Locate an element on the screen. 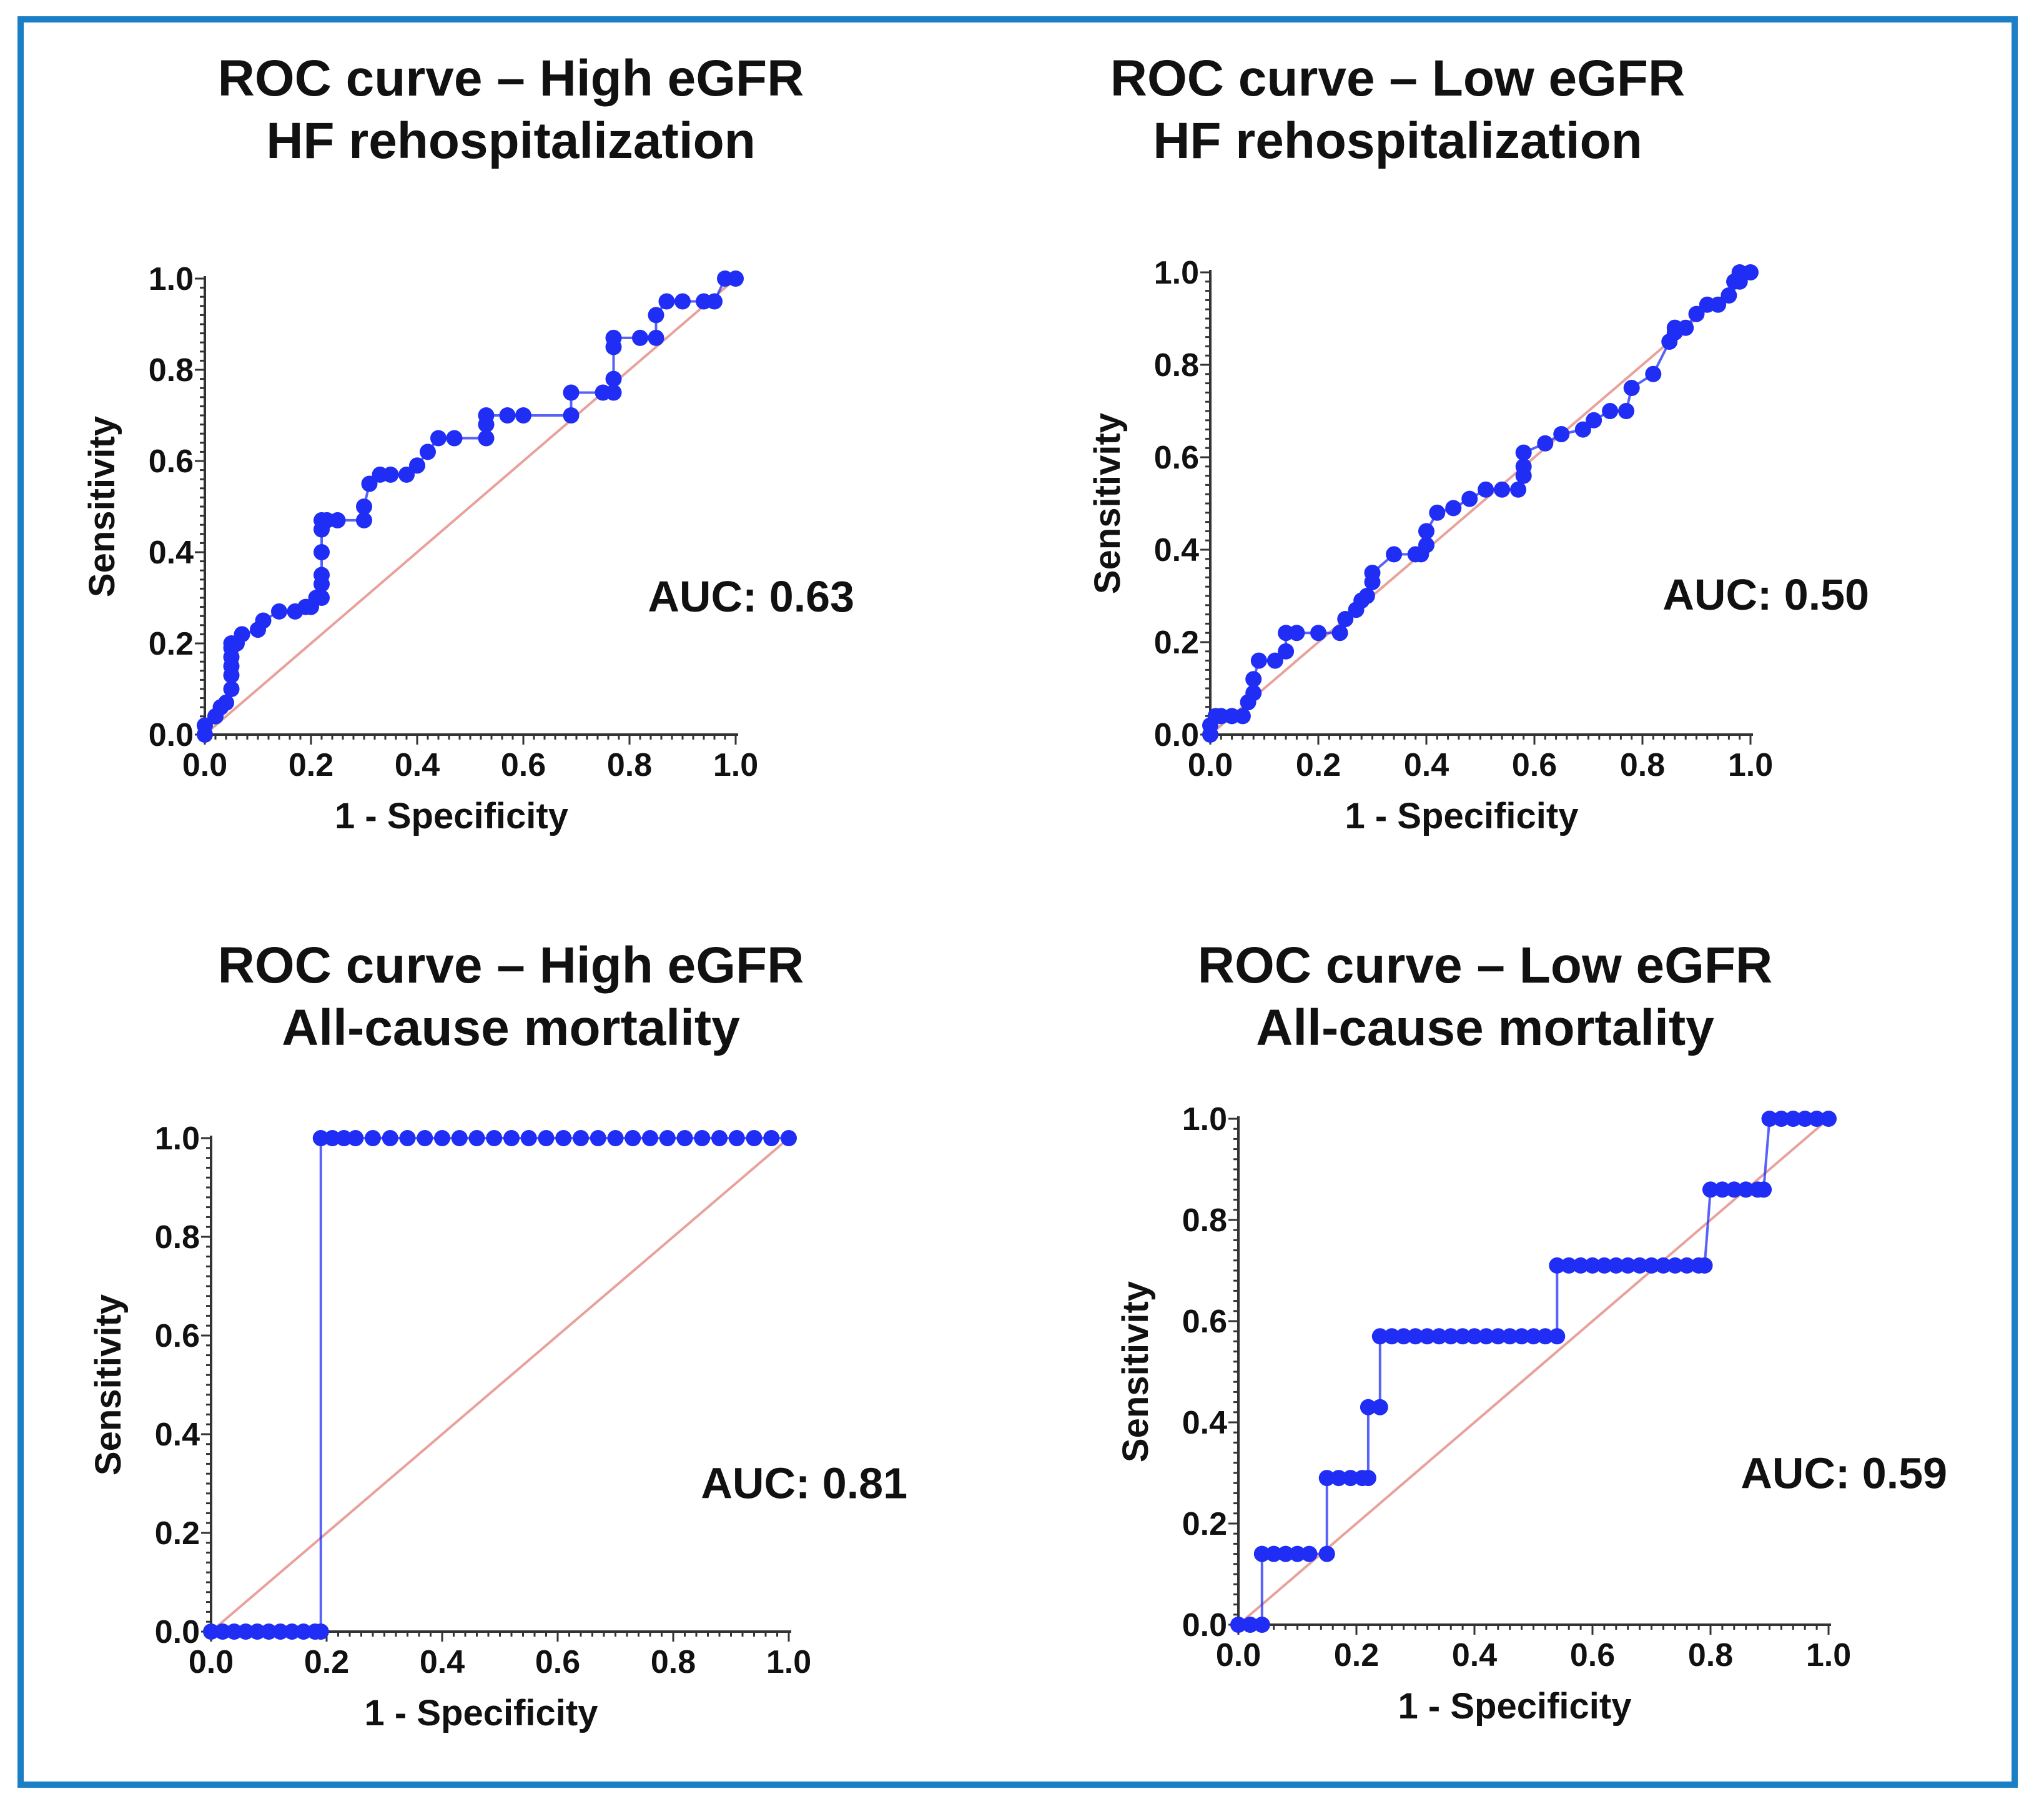 The image size is (2044, 1814). y-tick-label: 0.4 is located at coordinates (1176, 550).